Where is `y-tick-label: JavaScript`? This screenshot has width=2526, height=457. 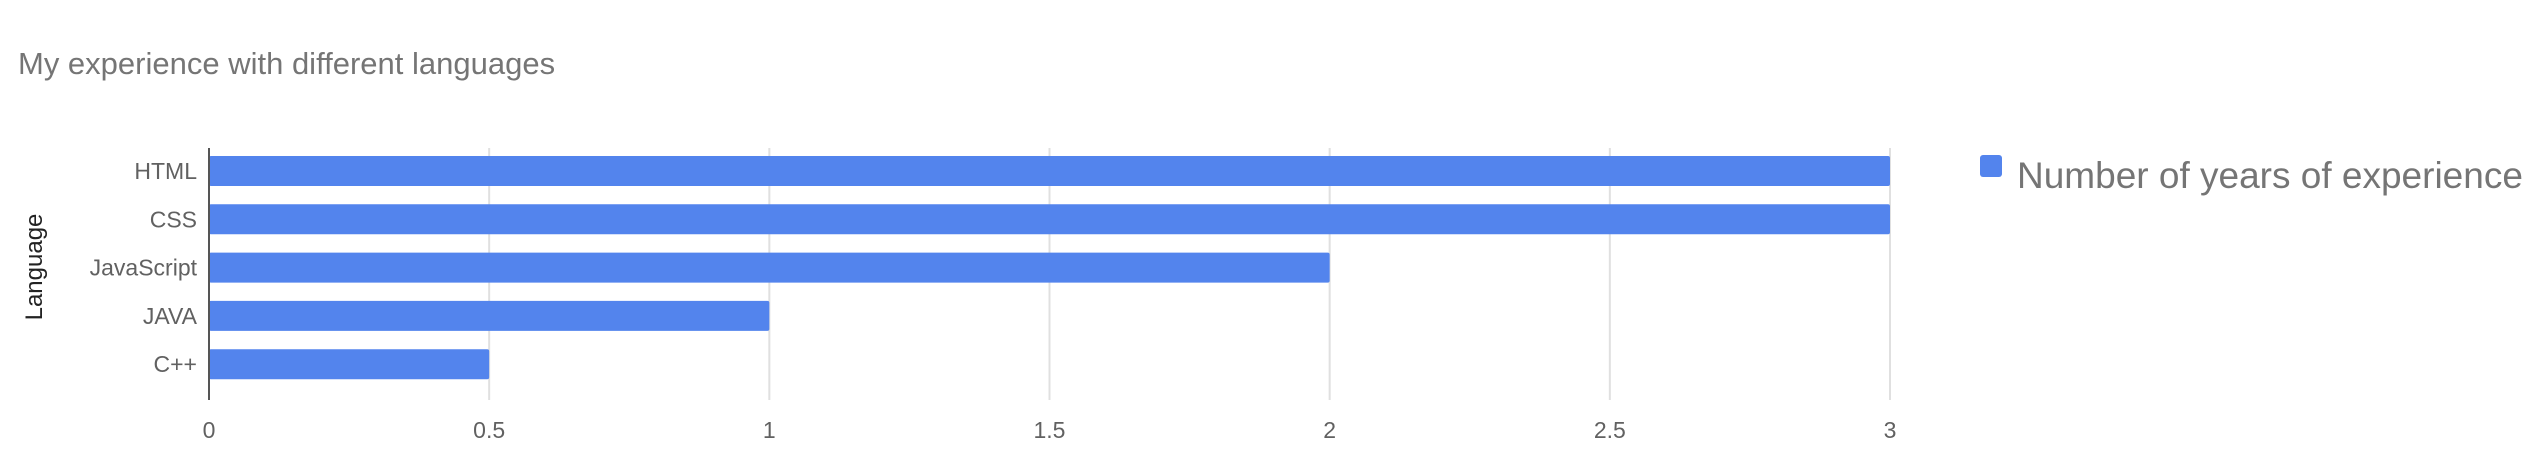 y-tick-label: JavaScript is located at coordinates (144, 268).